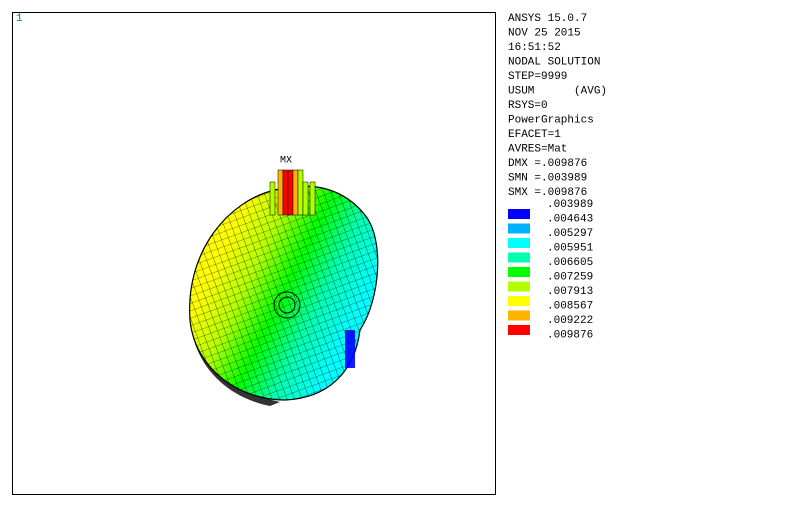  What do you see at coordinates (570, 234) in the screenshot?
I see `legend-label: .005297` at bounding box center [570, 234].